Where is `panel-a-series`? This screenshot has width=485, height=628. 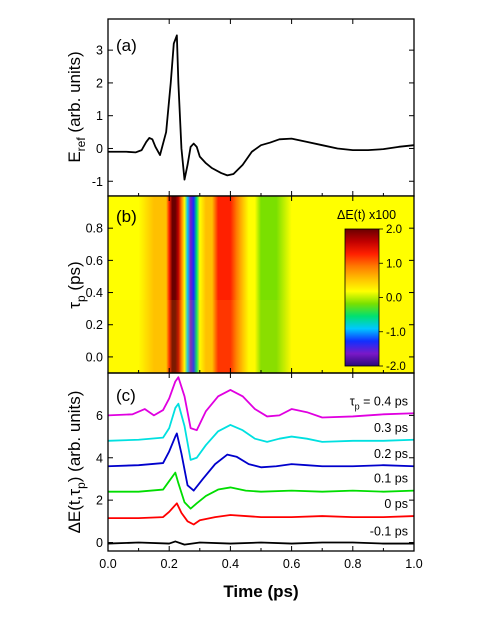
panel-a-series is located at coordinates (261, 107).